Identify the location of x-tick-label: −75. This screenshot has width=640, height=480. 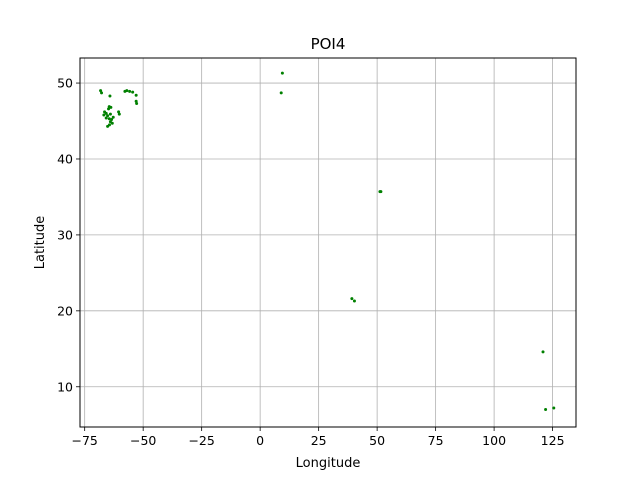
(84, 440).